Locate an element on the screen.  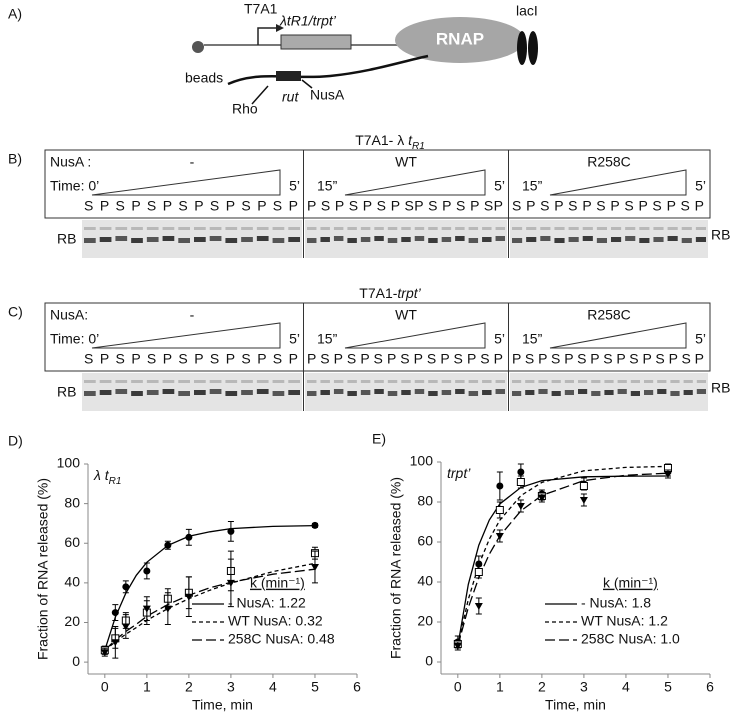
y-tick-label: 80 is located at coordinates (72, 502).